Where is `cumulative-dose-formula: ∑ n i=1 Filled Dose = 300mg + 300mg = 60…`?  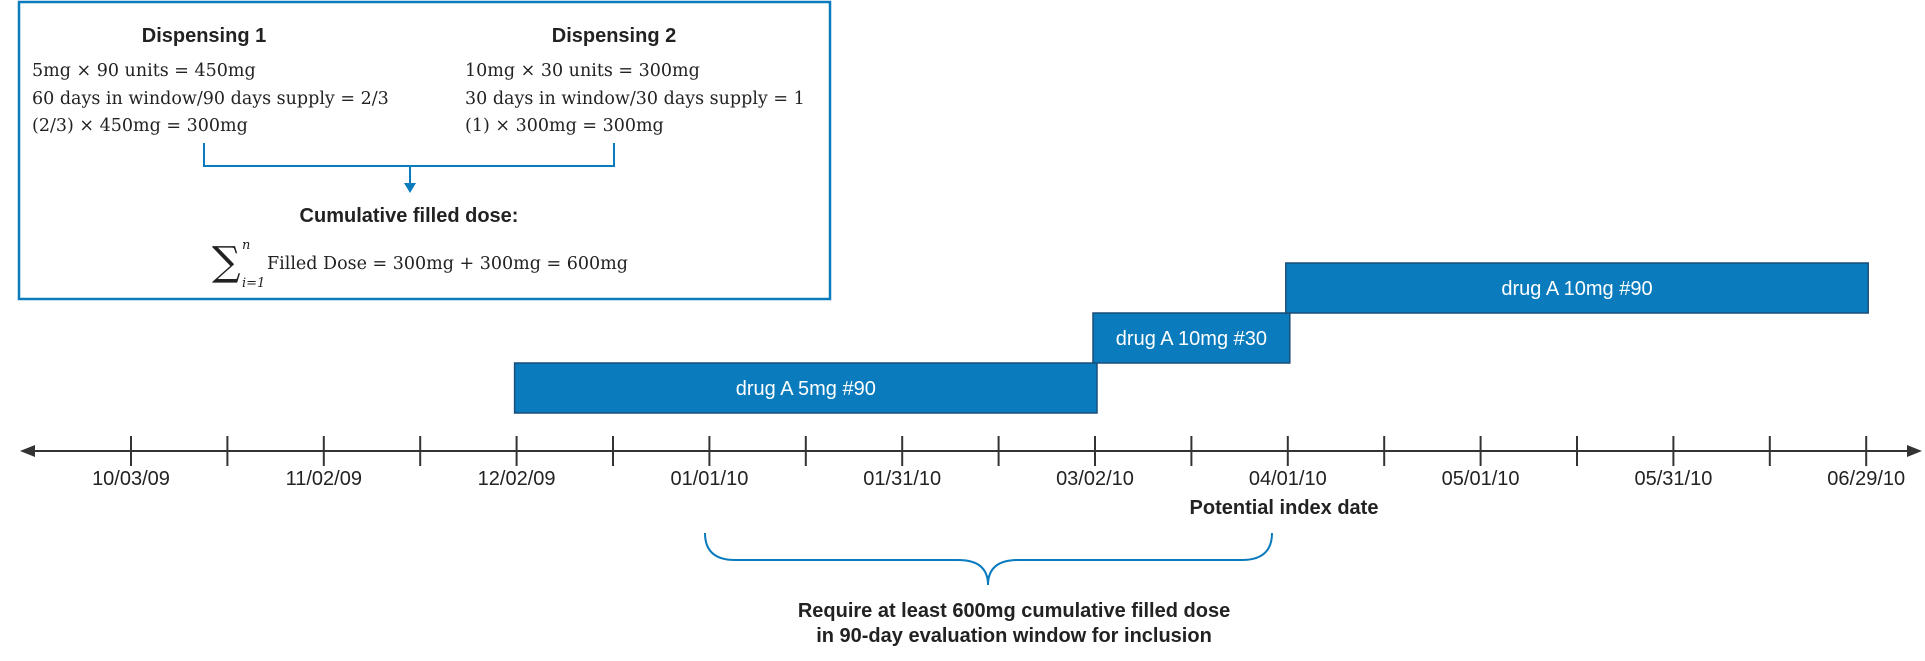
cumulative-dose-formula: ∑ n i=1 Filled Dose = 300mg + 300mg = 60… is located at coordinates (420, 264).